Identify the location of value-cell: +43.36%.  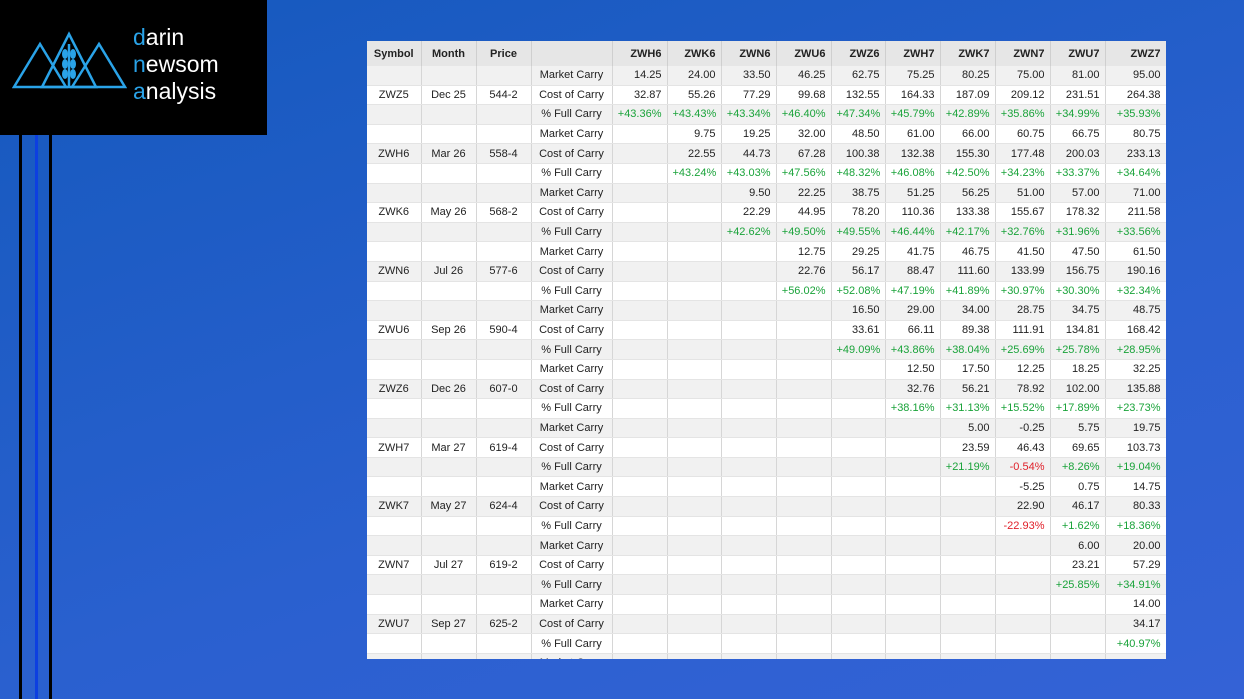
(640, 114).